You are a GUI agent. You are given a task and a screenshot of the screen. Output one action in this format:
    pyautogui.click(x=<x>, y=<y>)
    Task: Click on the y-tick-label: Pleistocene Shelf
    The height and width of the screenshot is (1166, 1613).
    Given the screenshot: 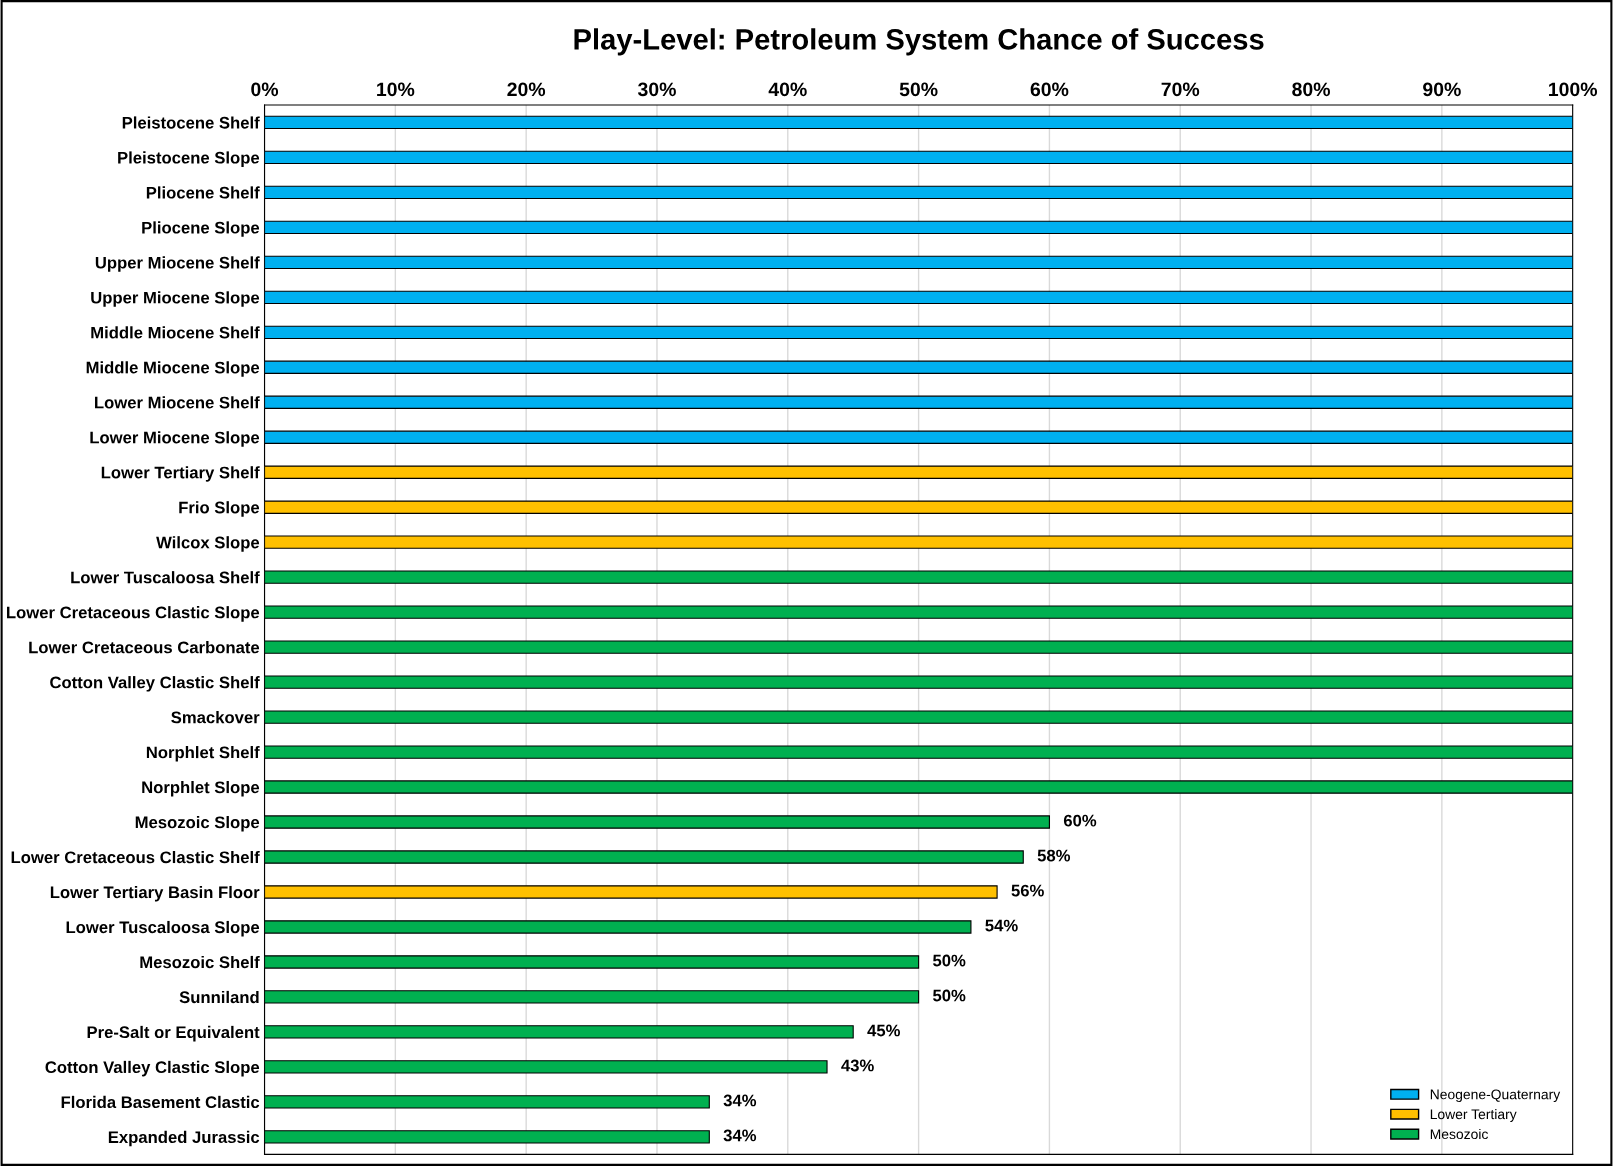 What is the action you would take?
    pyautogui.click(x=191, y=122)
    